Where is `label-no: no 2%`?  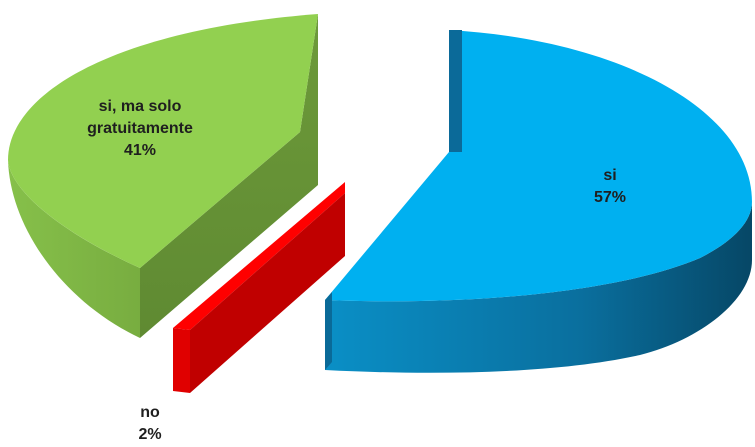
label-no: no 2% is located at coordinates (150, 424).